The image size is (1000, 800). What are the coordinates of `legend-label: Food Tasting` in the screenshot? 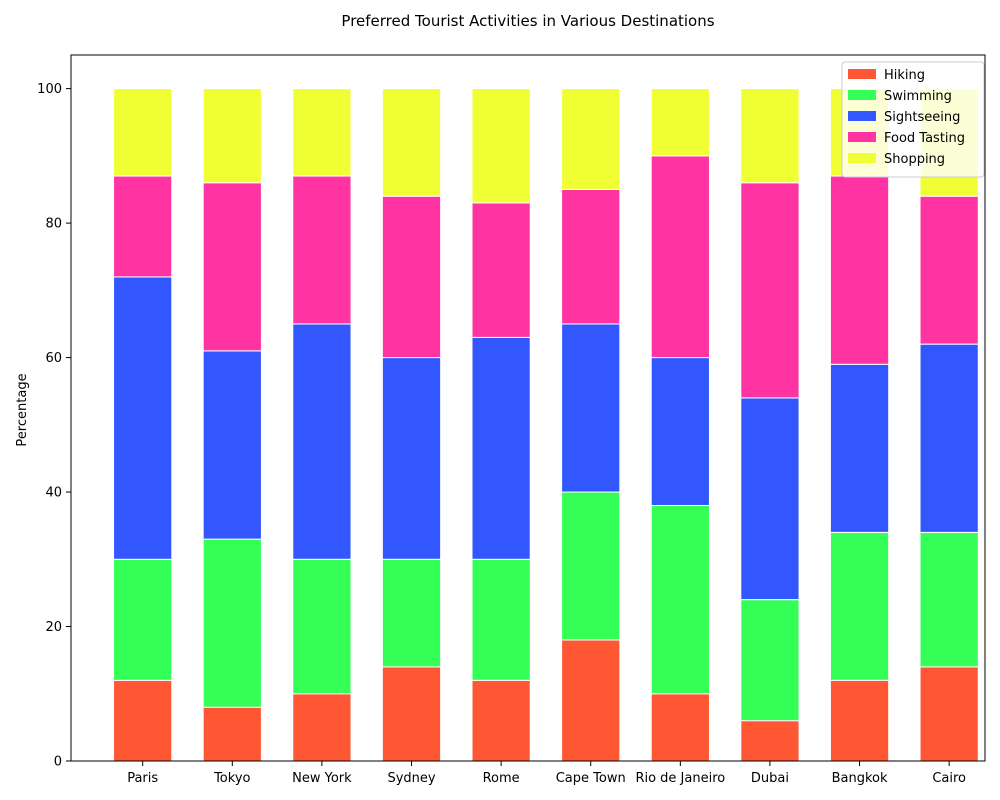 It's located at (924, 138).